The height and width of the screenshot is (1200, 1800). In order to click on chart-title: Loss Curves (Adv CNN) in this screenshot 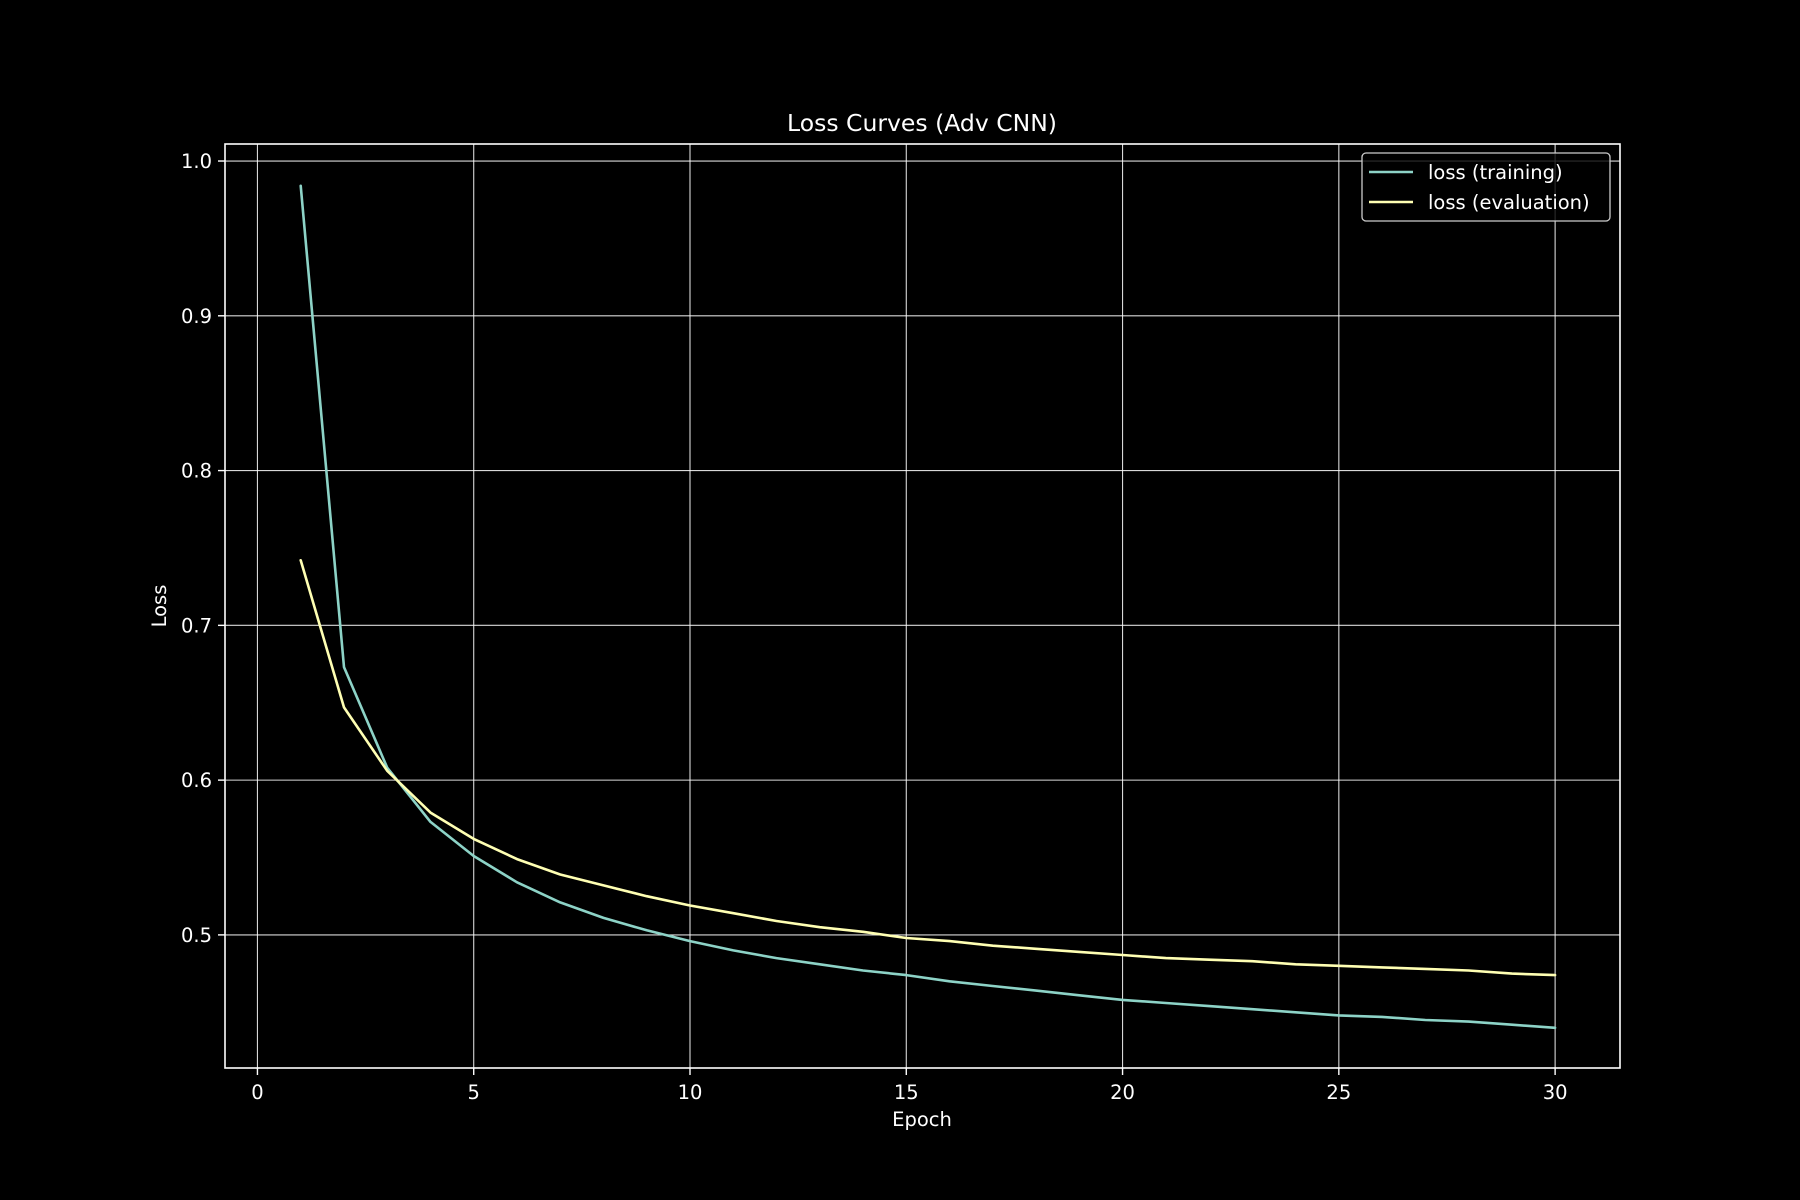, I will do `click(922, 123)`.